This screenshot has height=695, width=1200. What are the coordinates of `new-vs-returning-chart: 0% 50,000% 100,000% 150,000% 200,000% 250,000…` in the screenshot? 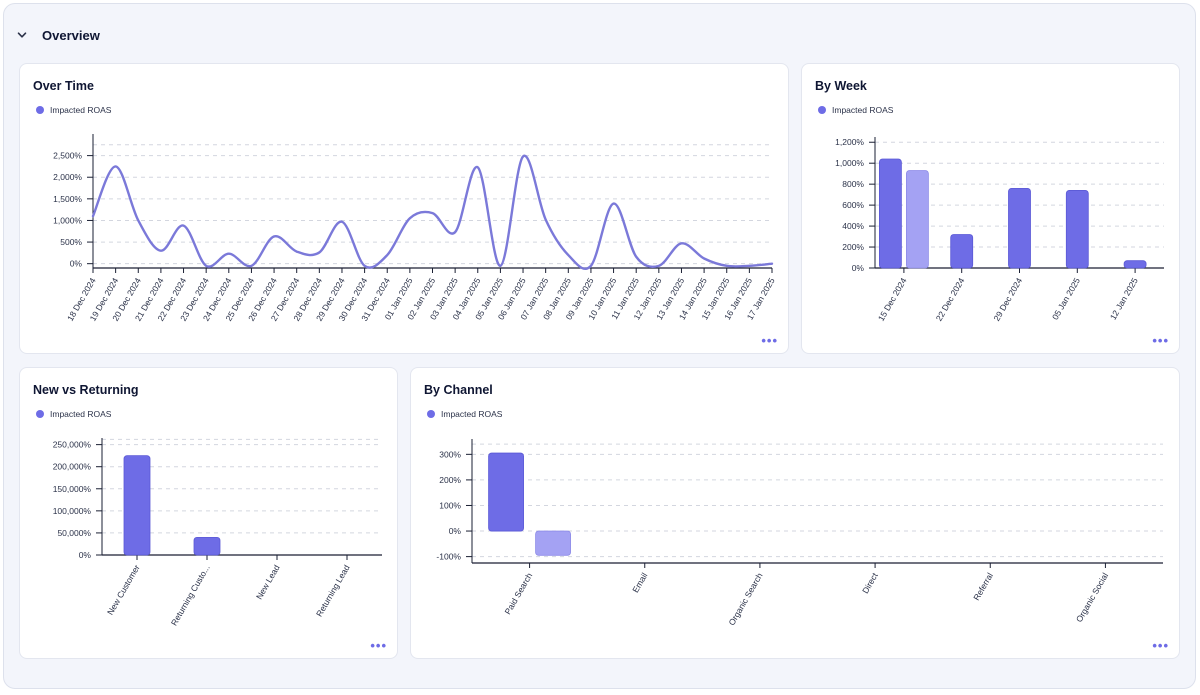 It's located at (217, 532).